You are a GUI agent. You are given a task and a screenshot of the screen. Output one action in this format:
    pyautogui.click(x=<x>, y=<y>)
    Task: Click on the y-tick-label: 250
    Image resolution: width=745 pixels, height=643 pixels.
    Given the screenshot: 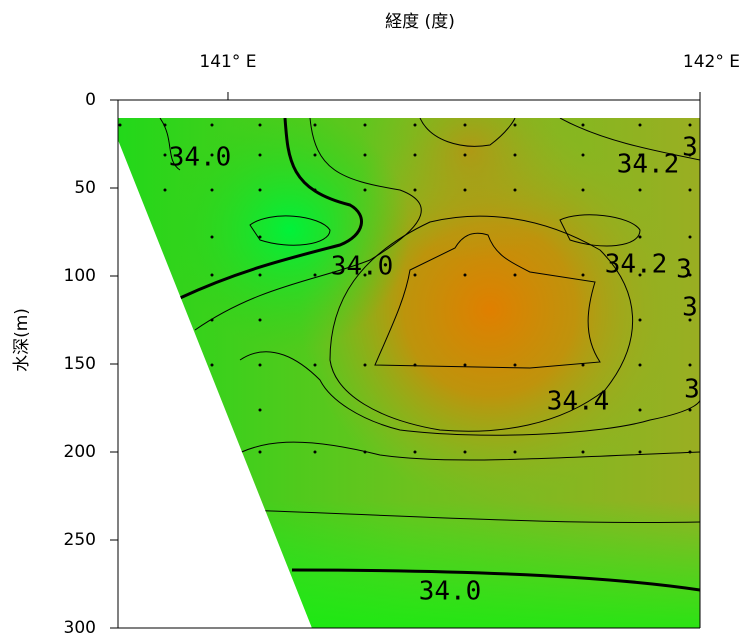 What is the action you would take?
    pyautogui.click(x=80, y=540)
    